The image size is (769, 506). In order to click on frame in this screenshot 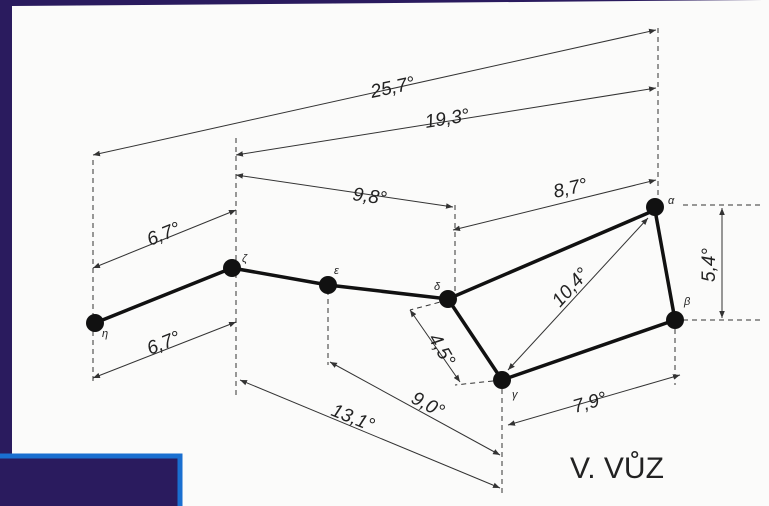, I will do `click(91, 479)`.